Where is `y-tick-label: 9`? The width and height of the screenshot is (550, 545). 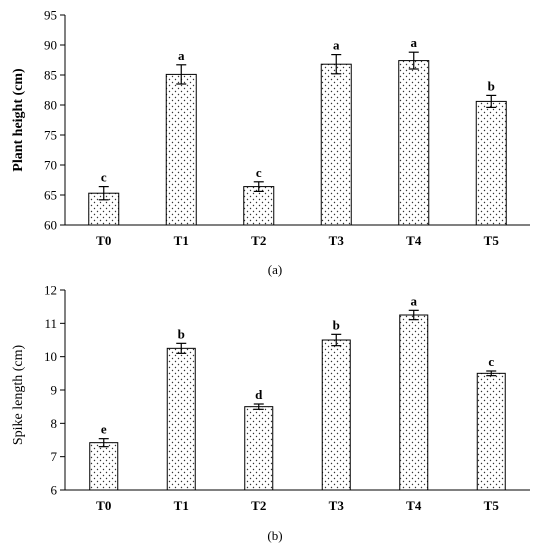
y-tick-label: 9 is located at coordinates (54, 390).